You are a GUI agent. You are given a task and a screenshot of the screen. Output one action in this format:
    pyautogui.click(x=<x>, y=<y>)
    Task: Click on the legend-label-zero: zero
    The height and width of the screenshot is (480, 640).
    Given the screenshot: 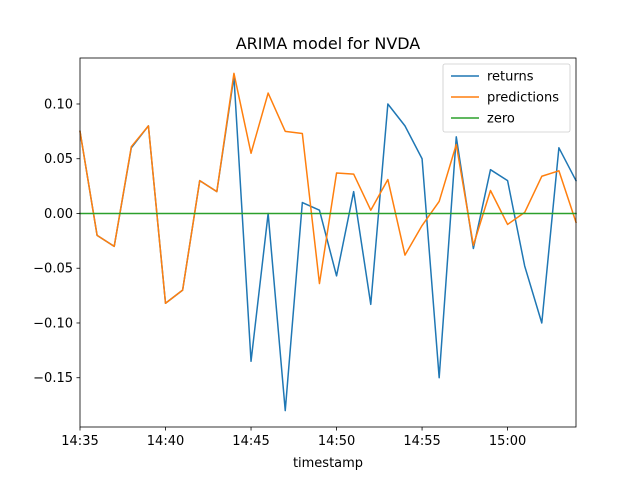 What is the action you would take?
    pyautogui.click(x=501, y=119)
    